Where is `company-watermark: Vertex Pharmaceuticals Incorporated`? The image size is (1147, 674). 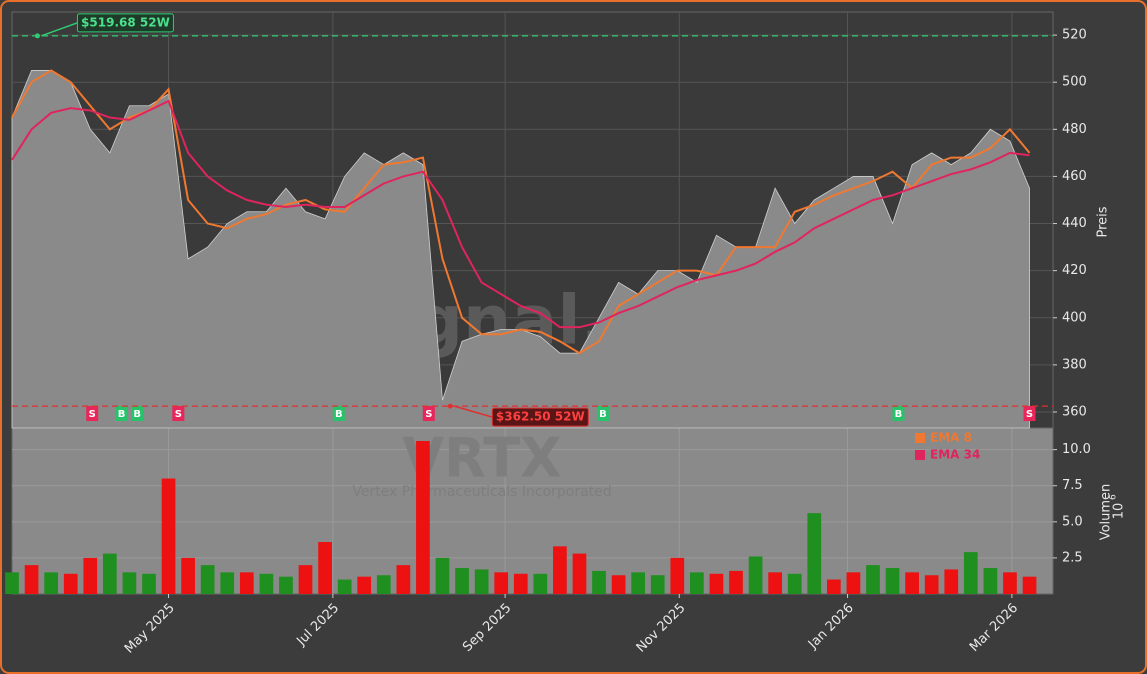
company-watermark: Vertex Pharmaceuticals Incorporated is located at coordinates (481, 492).